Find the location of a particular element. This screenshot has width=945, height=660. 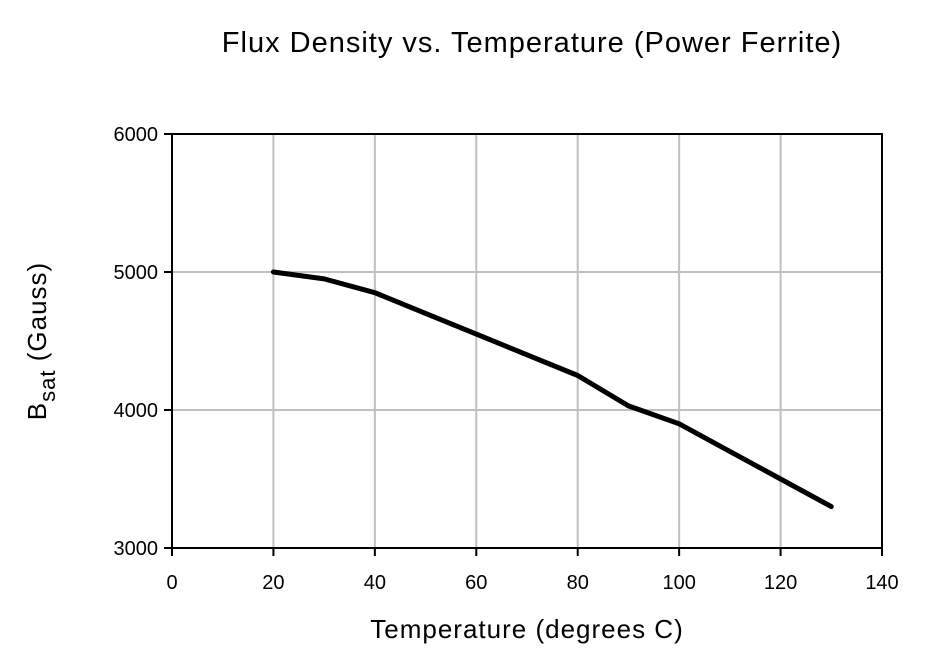

x-tick-label: 60 is located at coordinates (476, 583).